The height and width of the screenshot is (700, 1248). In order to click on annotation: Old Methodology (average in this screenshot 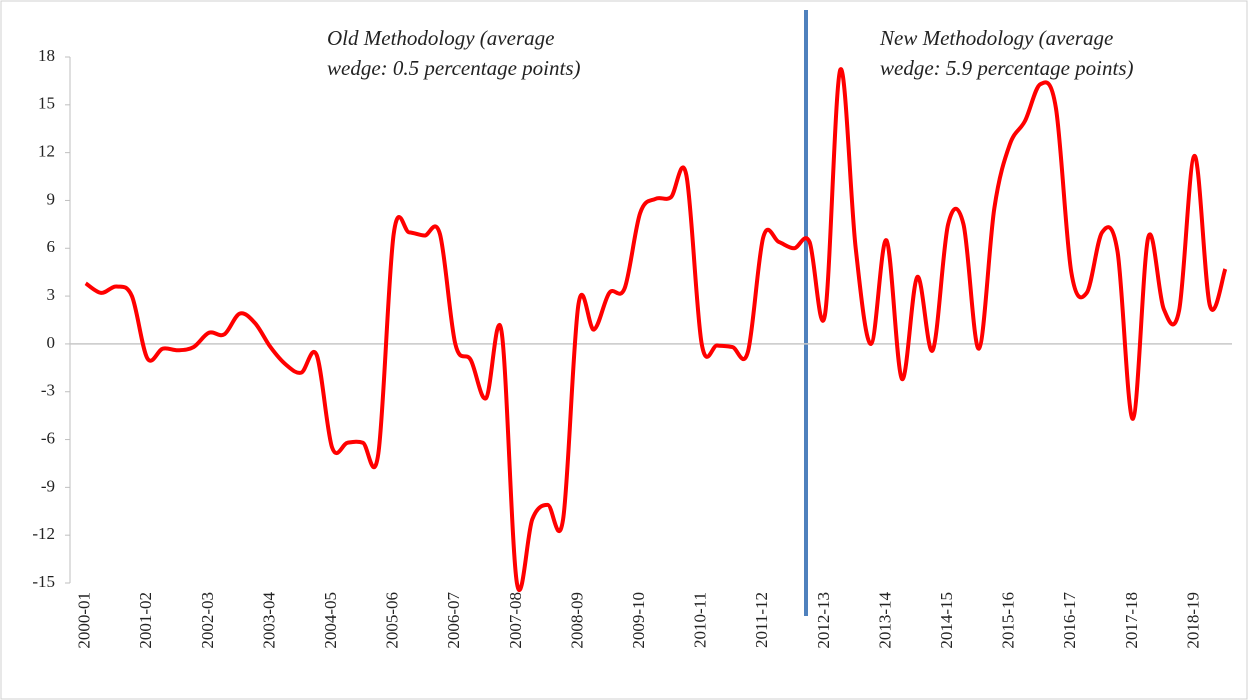, I will do `click(440, 38)`.